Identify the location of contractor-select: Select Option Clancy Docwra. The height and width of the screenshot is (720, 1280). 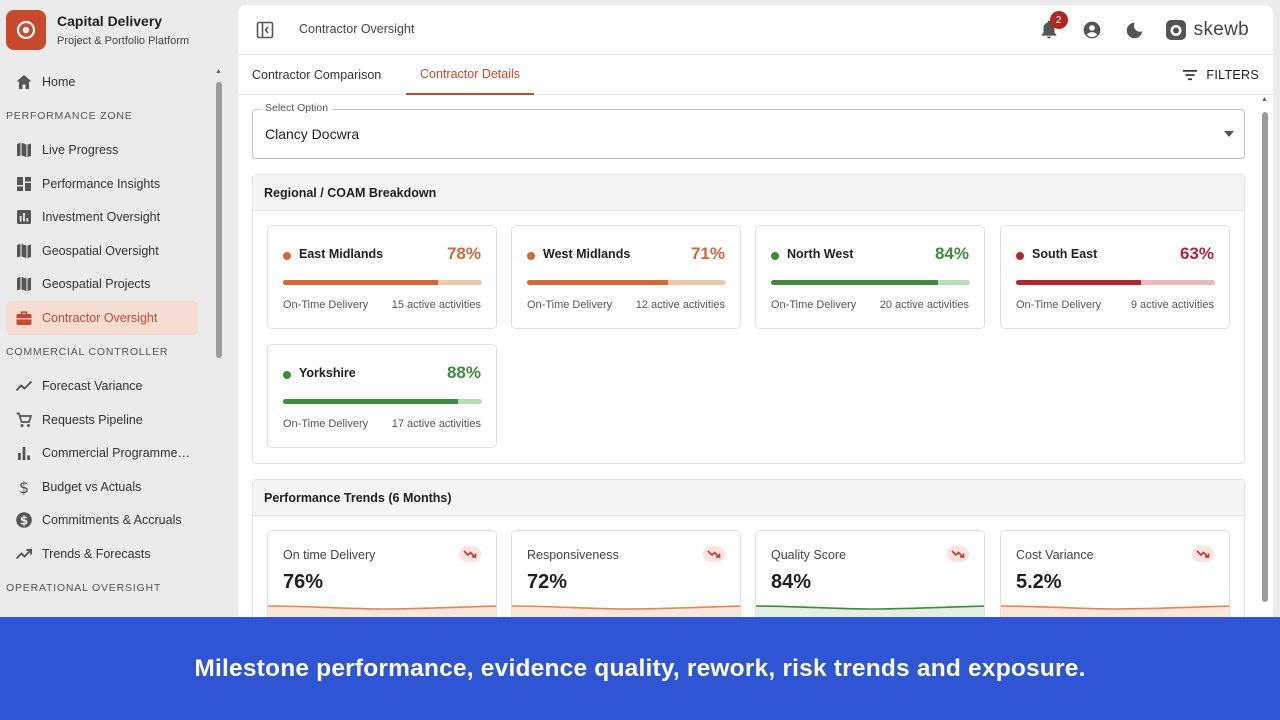
(748, 130).